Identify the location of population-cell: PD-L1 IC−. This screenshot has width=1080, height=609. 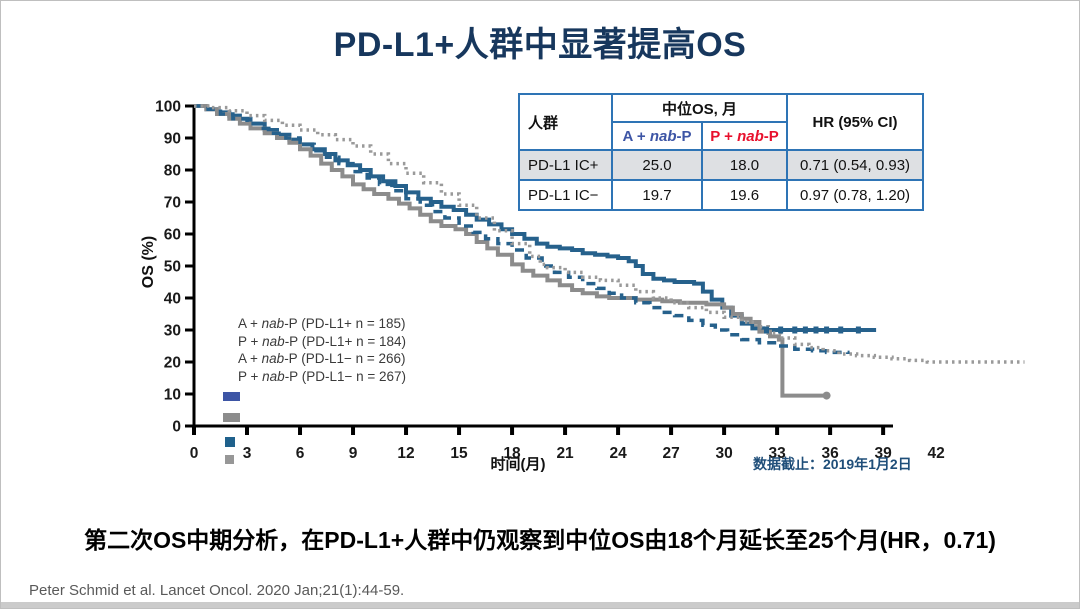
(565, 195).